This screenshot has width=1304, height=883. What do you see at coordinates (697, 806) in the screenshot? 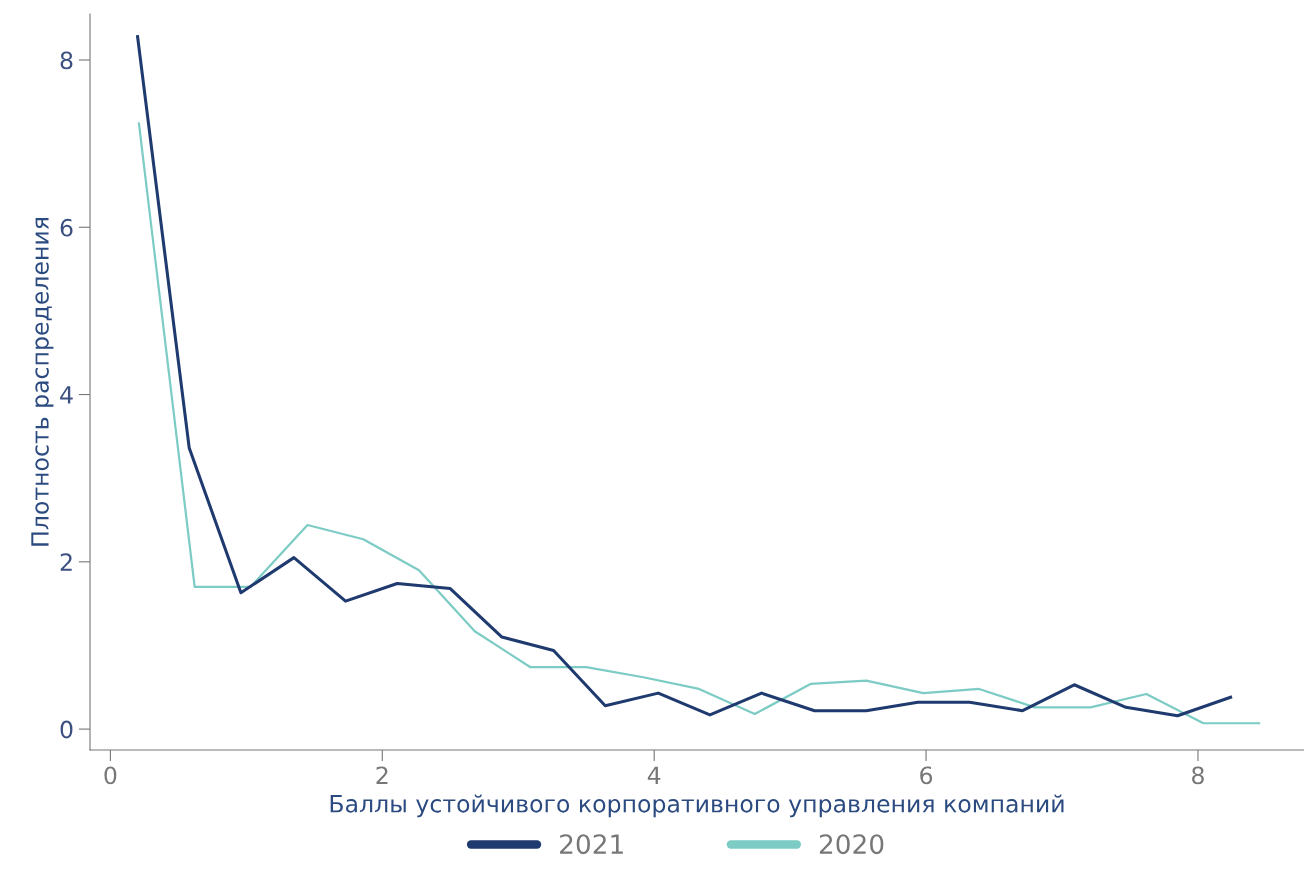
I see `x-axis-title: Баллы устойчивого корпоративного управления компаний` at bounding box center [697, 806].